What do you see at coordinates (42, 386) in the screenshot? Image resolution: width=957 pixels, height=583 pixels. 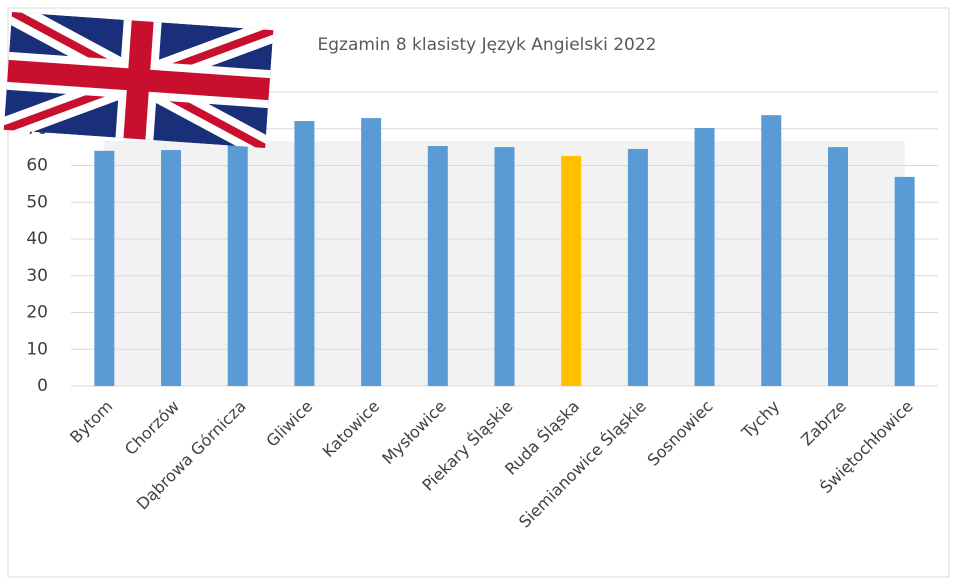 I see `y-tick-label: 0` at bounding box center [42, 386].